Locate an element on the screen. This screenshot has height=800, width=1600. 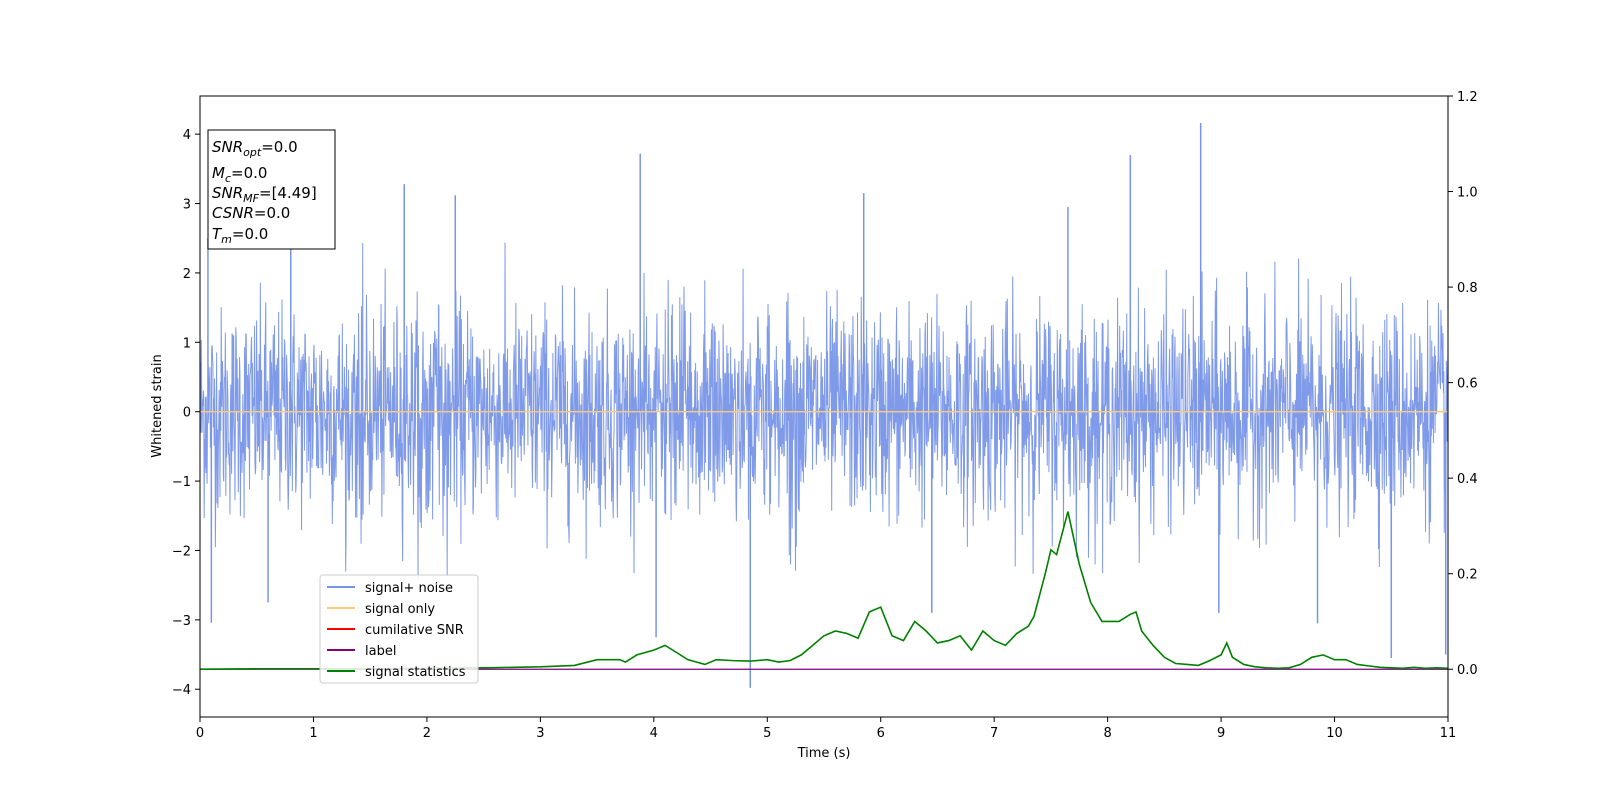
y-left-tick-label: −2 is located at coordinates (181, 551).